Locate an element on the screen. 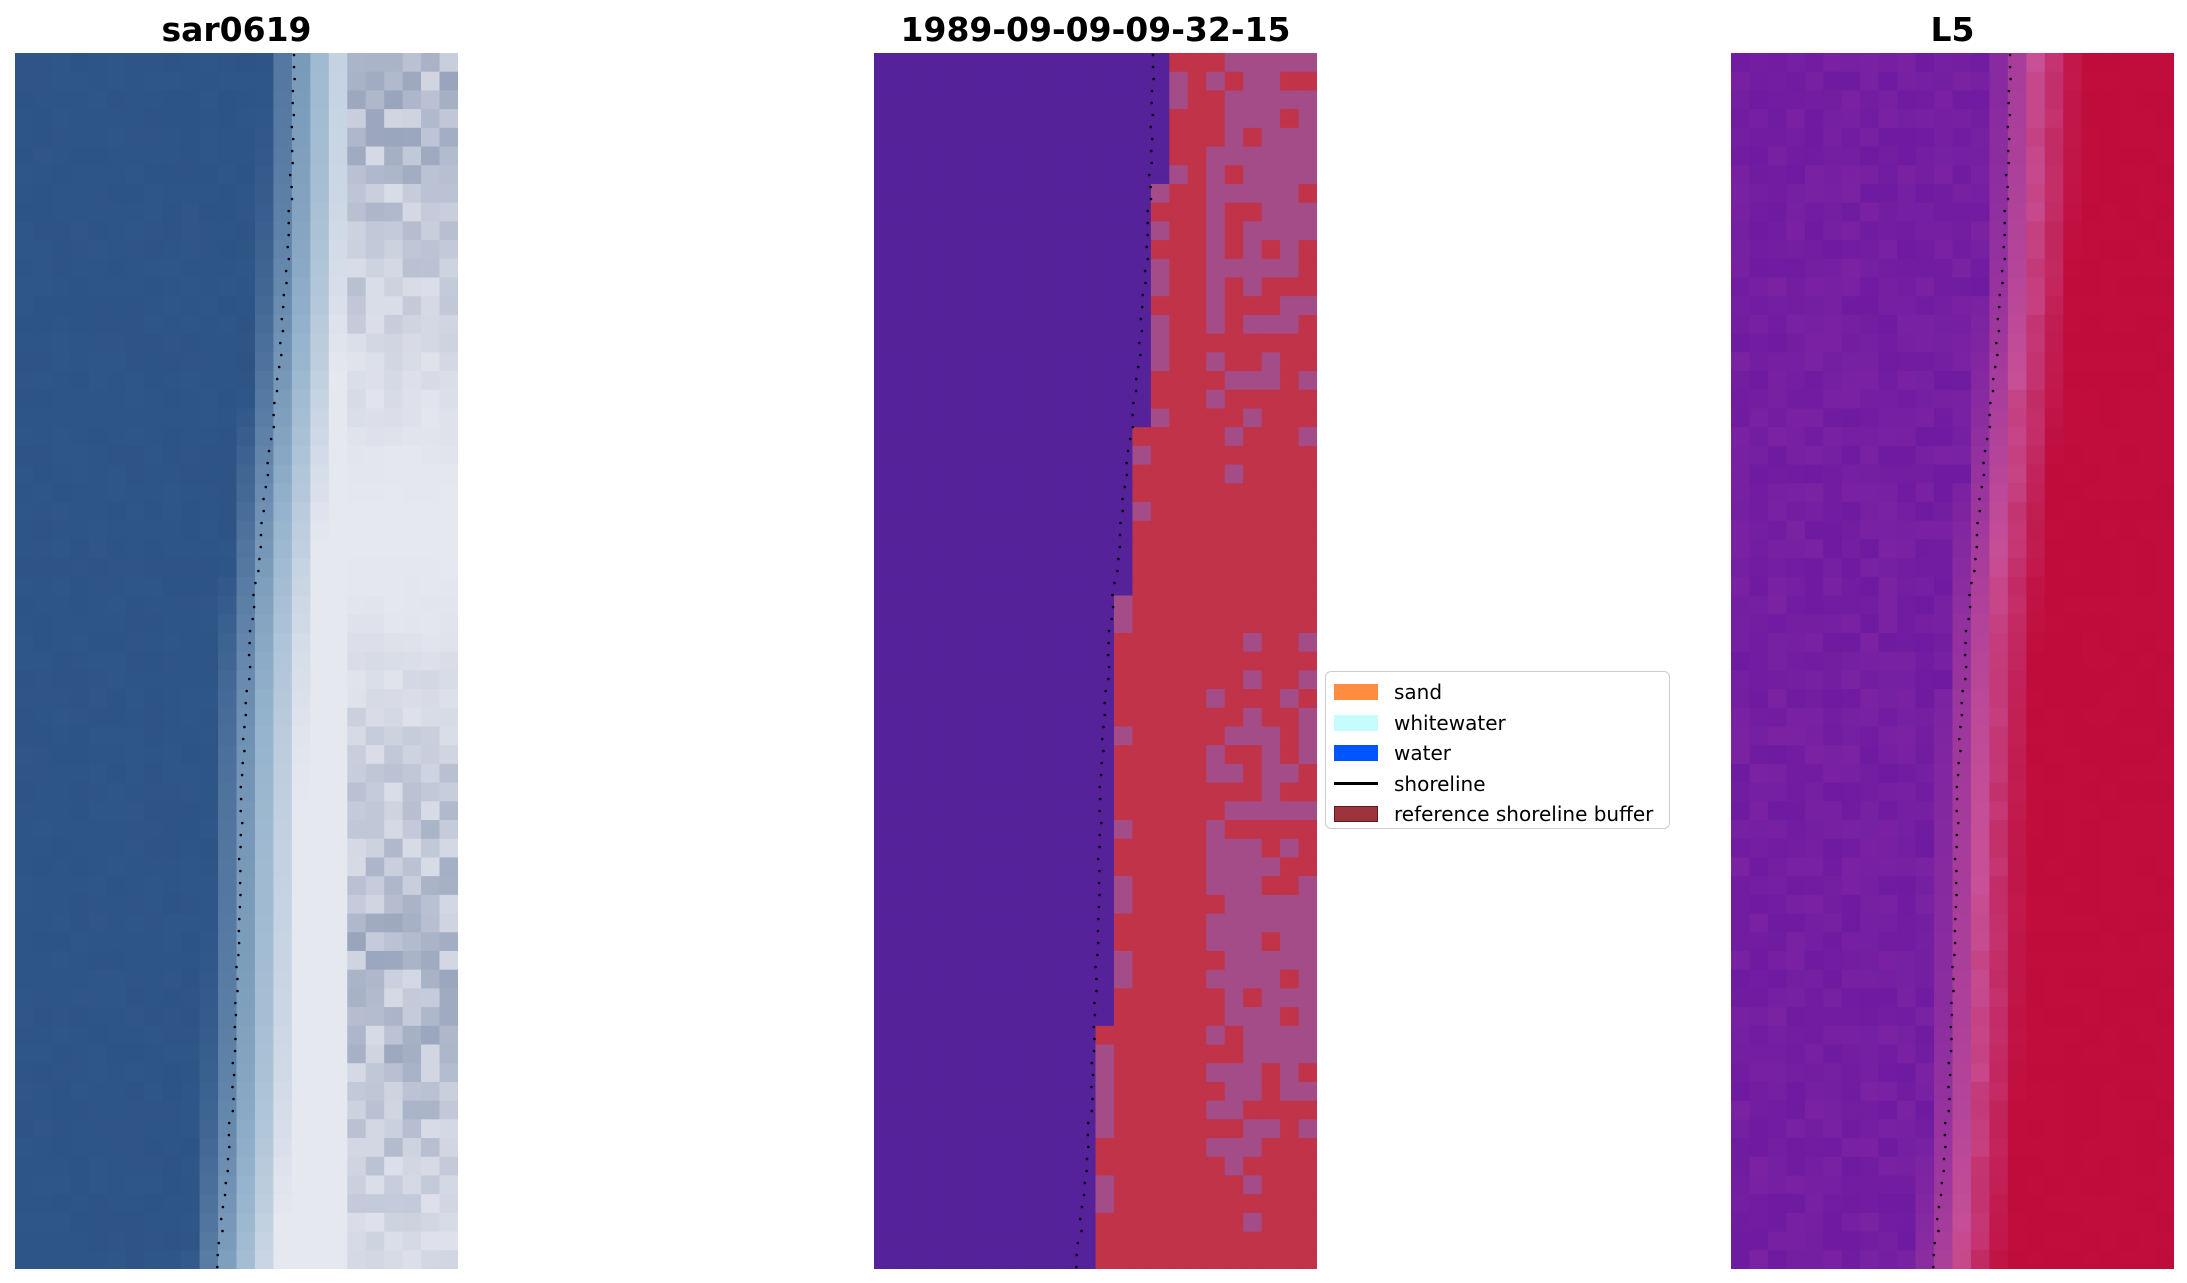 This screenshot has width=2187, height=1283. legend-line-shoreline is located at coordinates (1356, 784).